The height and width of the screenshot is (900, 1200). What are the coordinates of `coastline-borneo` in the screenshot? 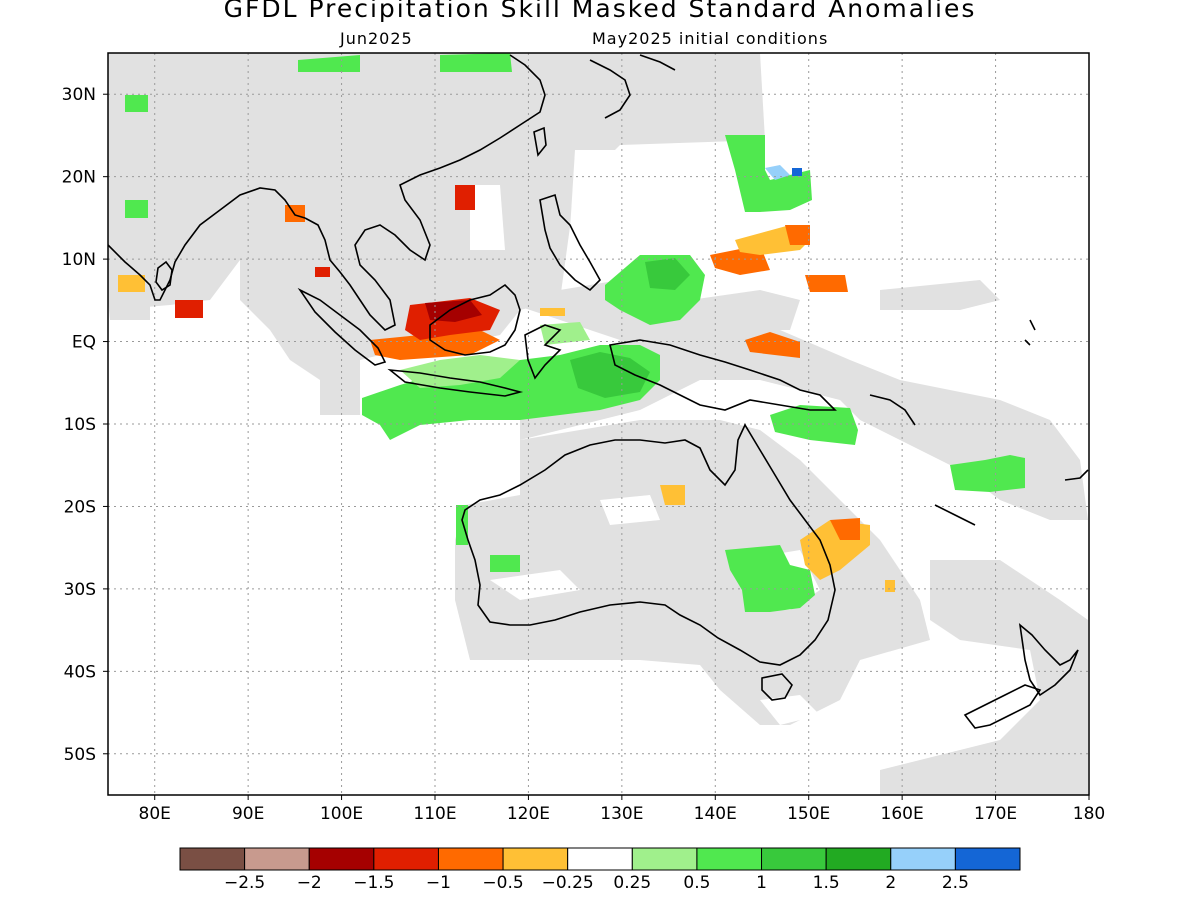 It's located at (475, 319).